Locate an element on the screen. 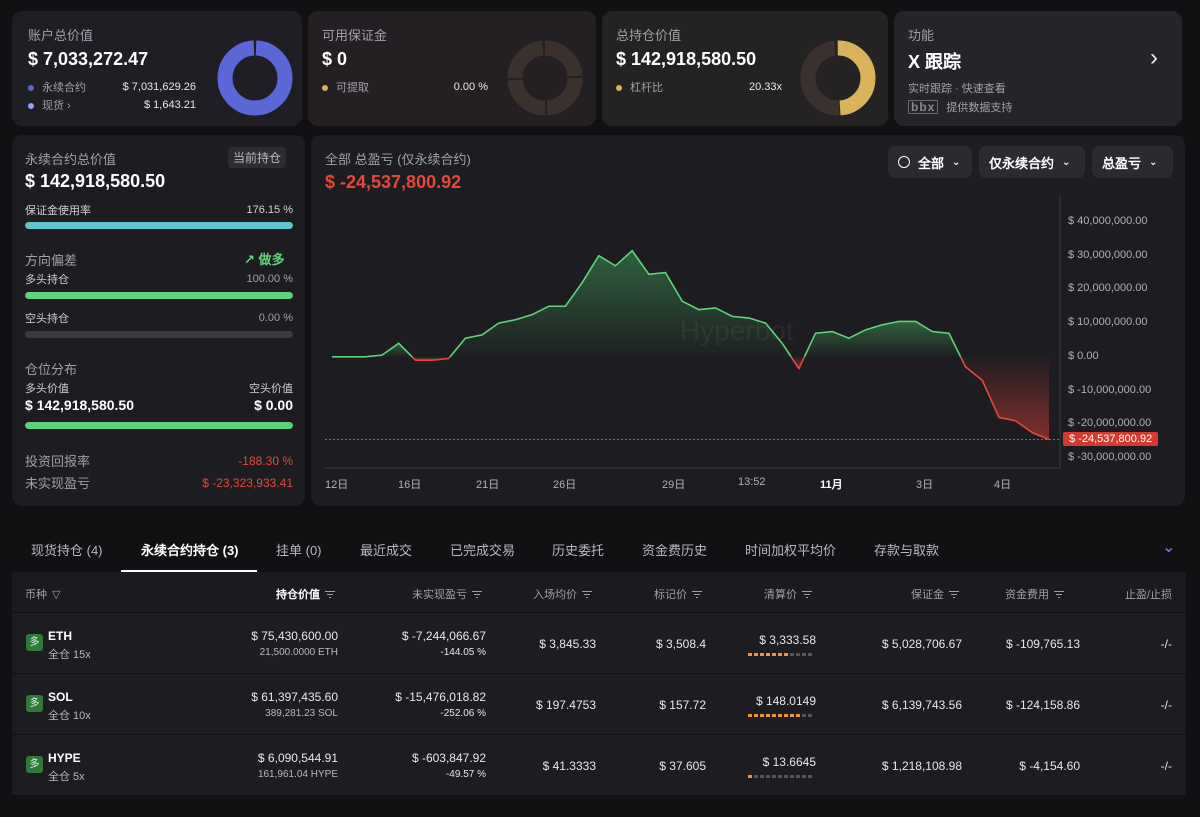 This screenshot has width=1200, height=817. x-tick-label: 16日 is located at coordinates (410, 485).